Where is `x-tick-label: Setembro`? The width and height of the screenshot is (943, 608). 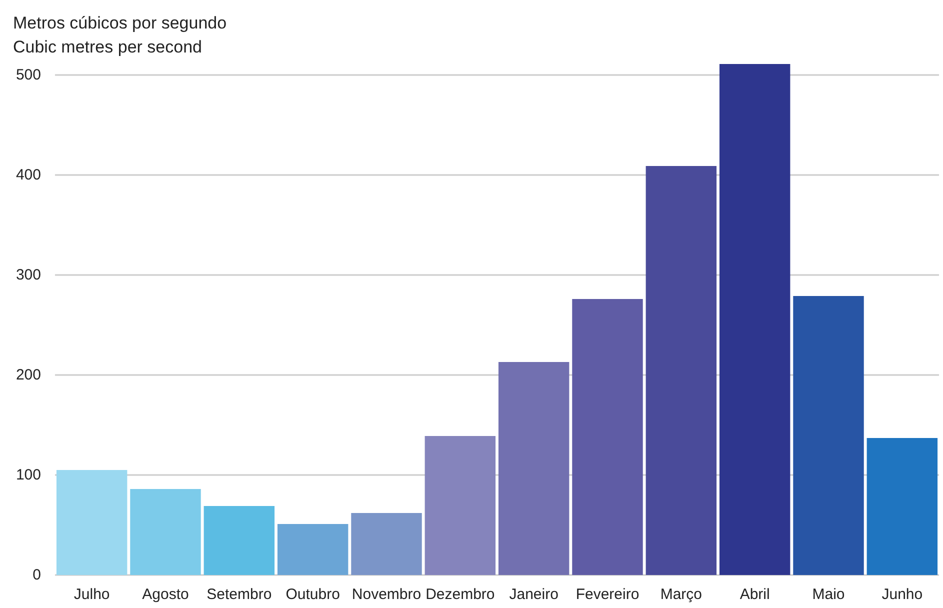
x-tick-label: Setembro is located at coordinates (239, 594).